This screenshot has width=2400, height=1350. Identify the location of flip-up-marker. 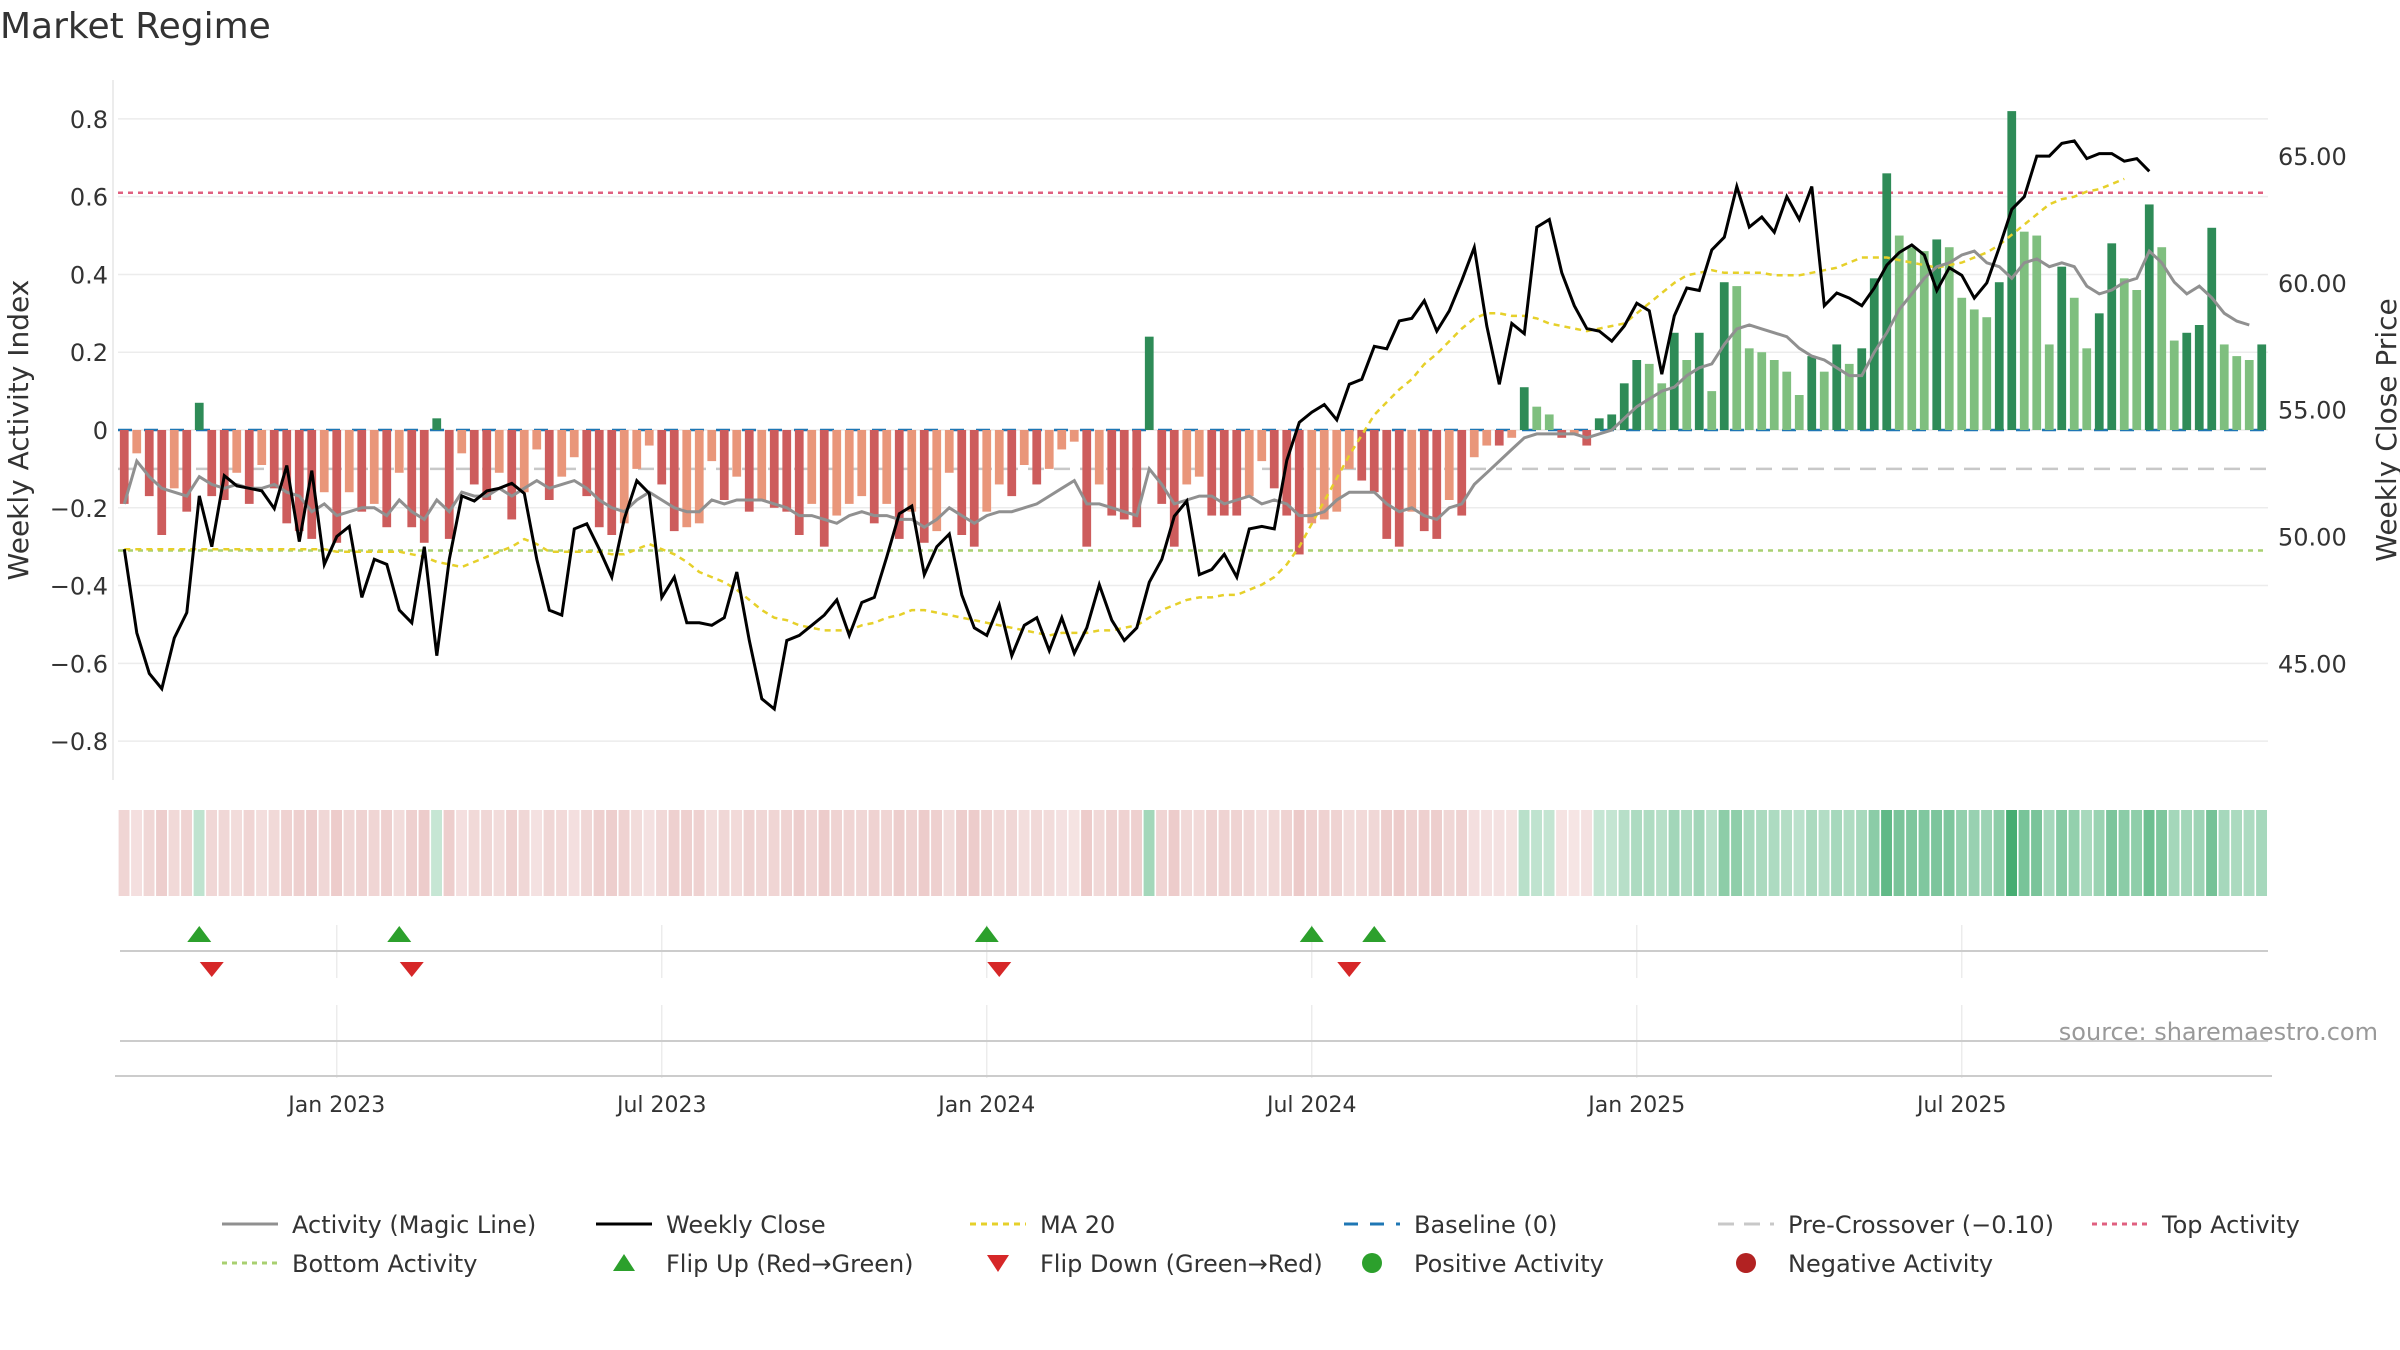
(986, 934).